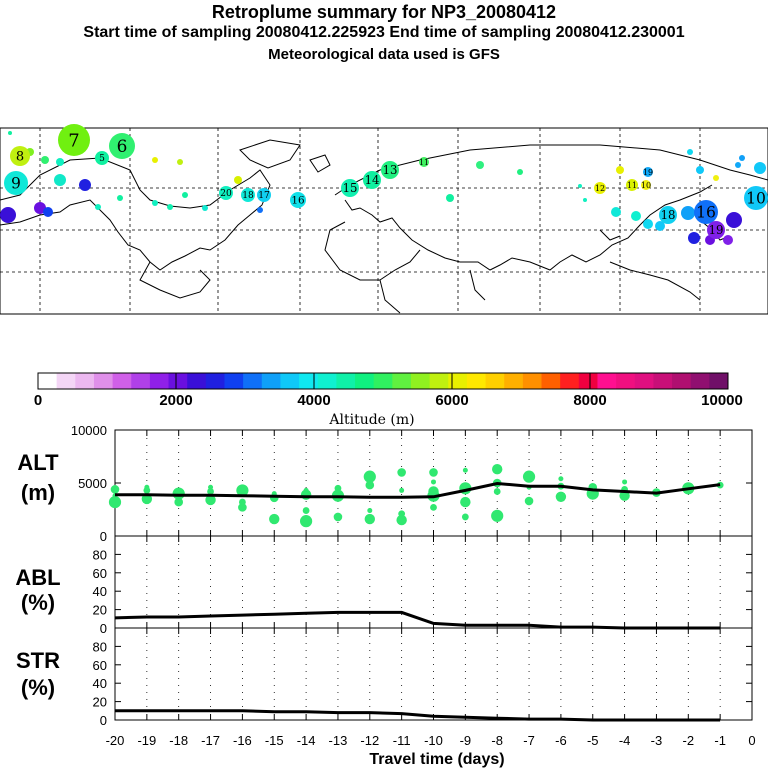 This screenshot has height=768, width=768. What do you see at coordinates (274, 740) in the screenshot?
I see `x-tick-label: -15` at bounding box center [274, 740].